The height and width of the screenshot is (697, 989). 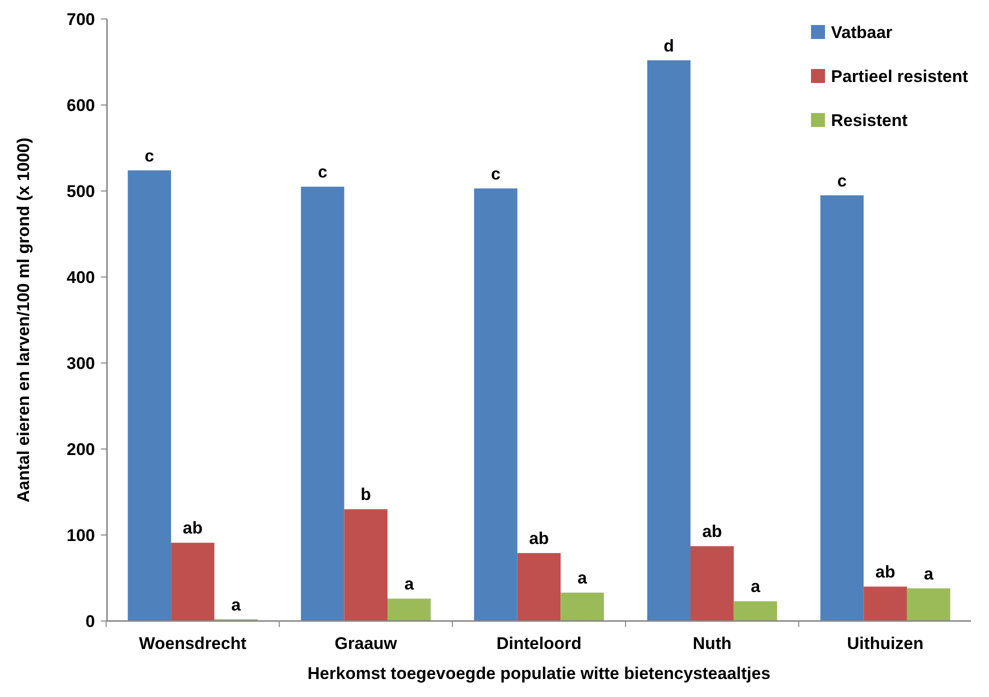 What do you see at coordinates (885, 643) in the screenshot?
I see `x-tick-label: Uithuizen` at bounding box center [885, 643].